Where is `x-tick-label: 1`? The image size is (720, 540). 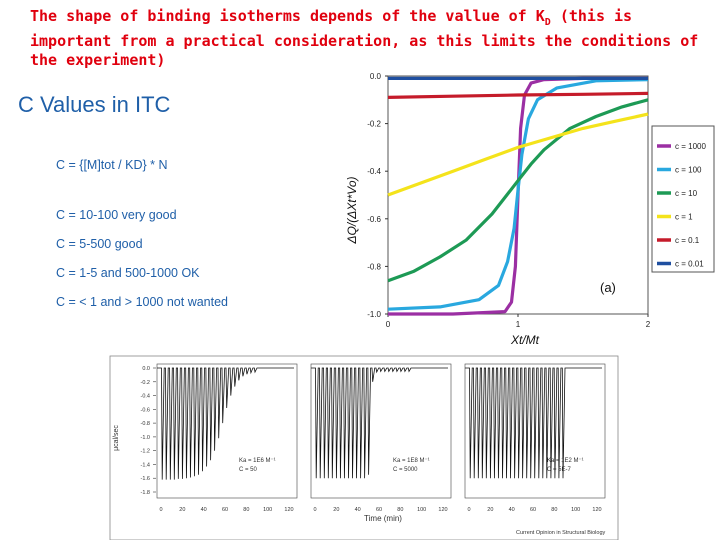 x-tick-label: 1 is located at coordinates (518, 324).